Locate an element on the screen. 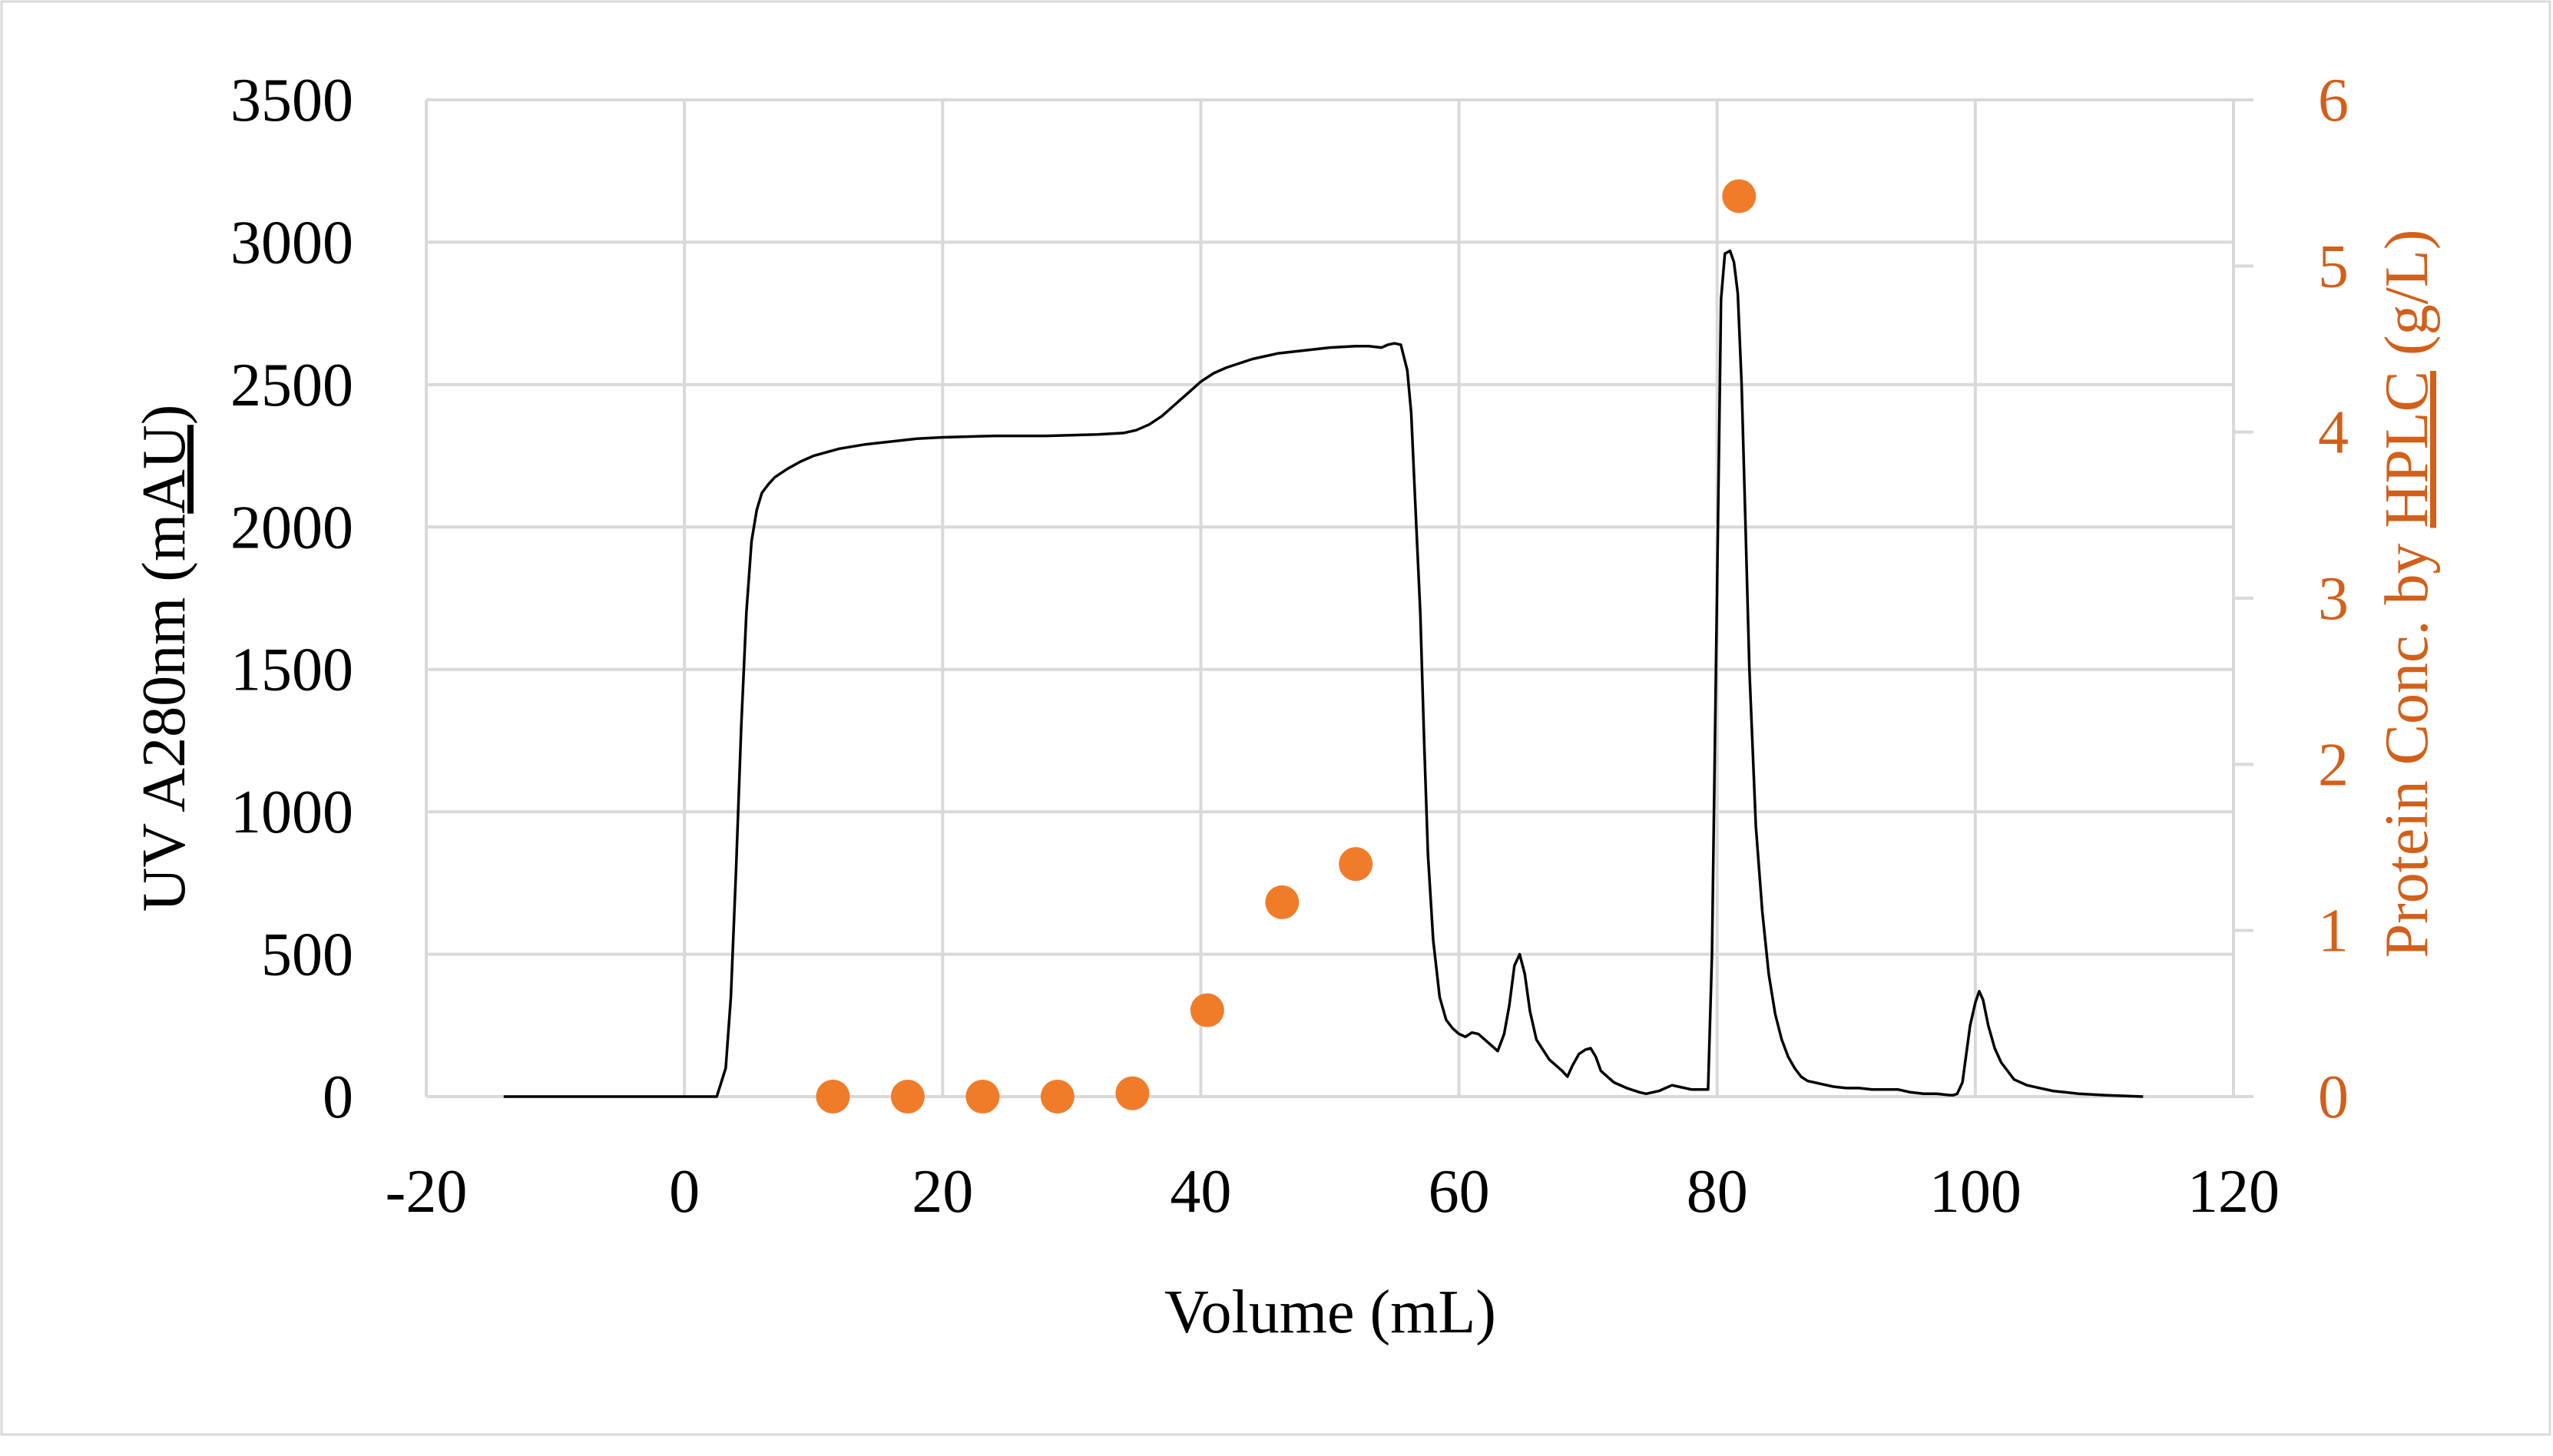 This screenshot has height=1456, width=2553. x-tick-label: 20 is located at coordinates (943, 1192).